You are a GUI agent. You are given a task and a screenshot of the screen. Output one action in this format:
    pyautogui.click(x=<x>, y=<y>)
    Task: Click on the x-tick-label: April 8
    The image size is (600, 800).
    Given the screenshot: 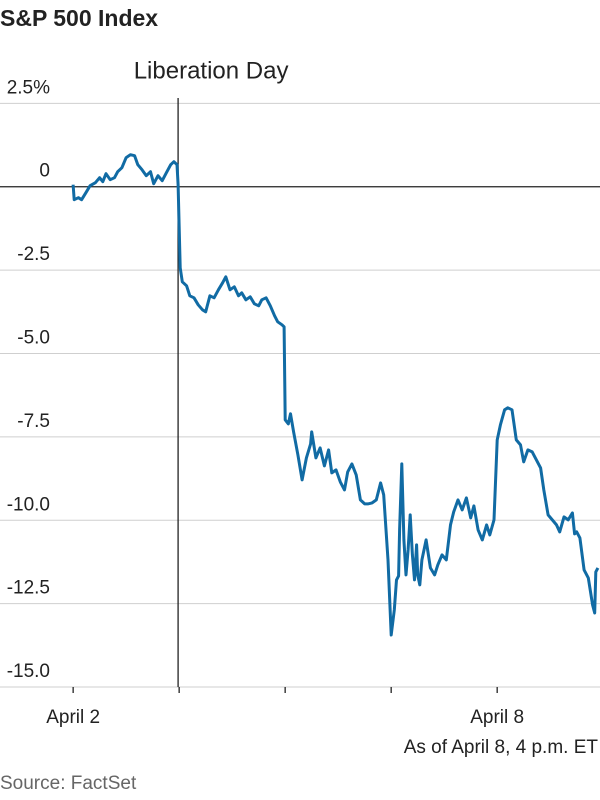 What is the action you would take?
    pyautogui.click(x=497, y=717)
    